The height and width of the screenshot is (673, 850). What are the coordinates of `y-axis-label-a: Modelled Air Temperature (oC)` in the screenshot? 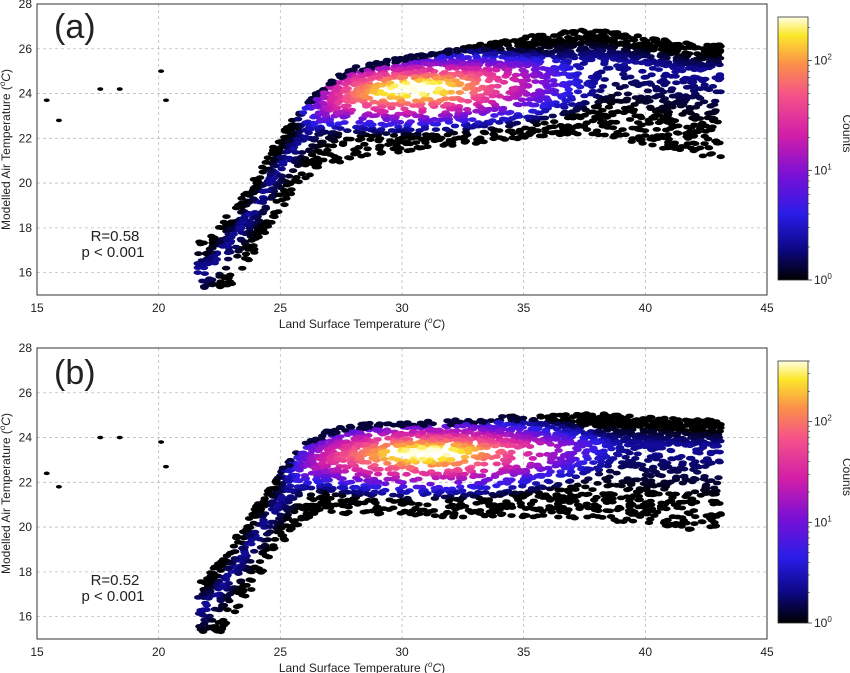 It's located at (6, 149).